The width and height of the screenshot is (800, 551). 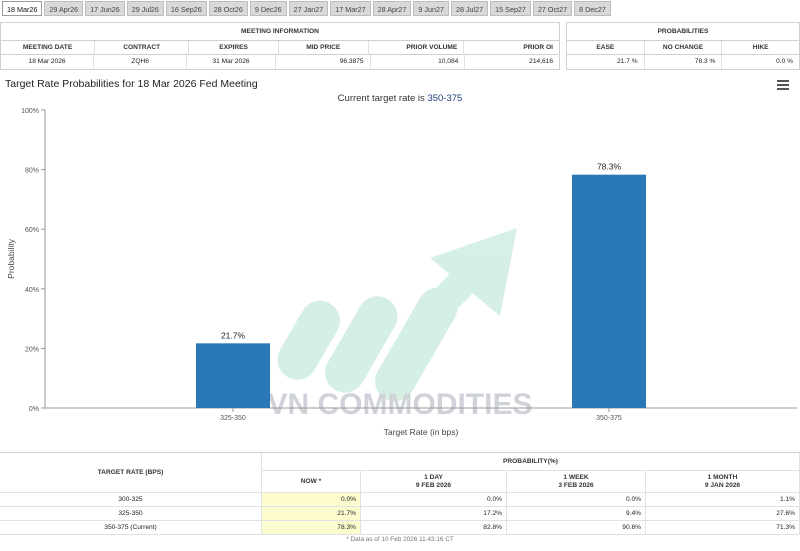 What do you see at coordinates (783, 85) in the screenshot?
I see `hamburger-menu-icon` at bounding box center [783, 85].